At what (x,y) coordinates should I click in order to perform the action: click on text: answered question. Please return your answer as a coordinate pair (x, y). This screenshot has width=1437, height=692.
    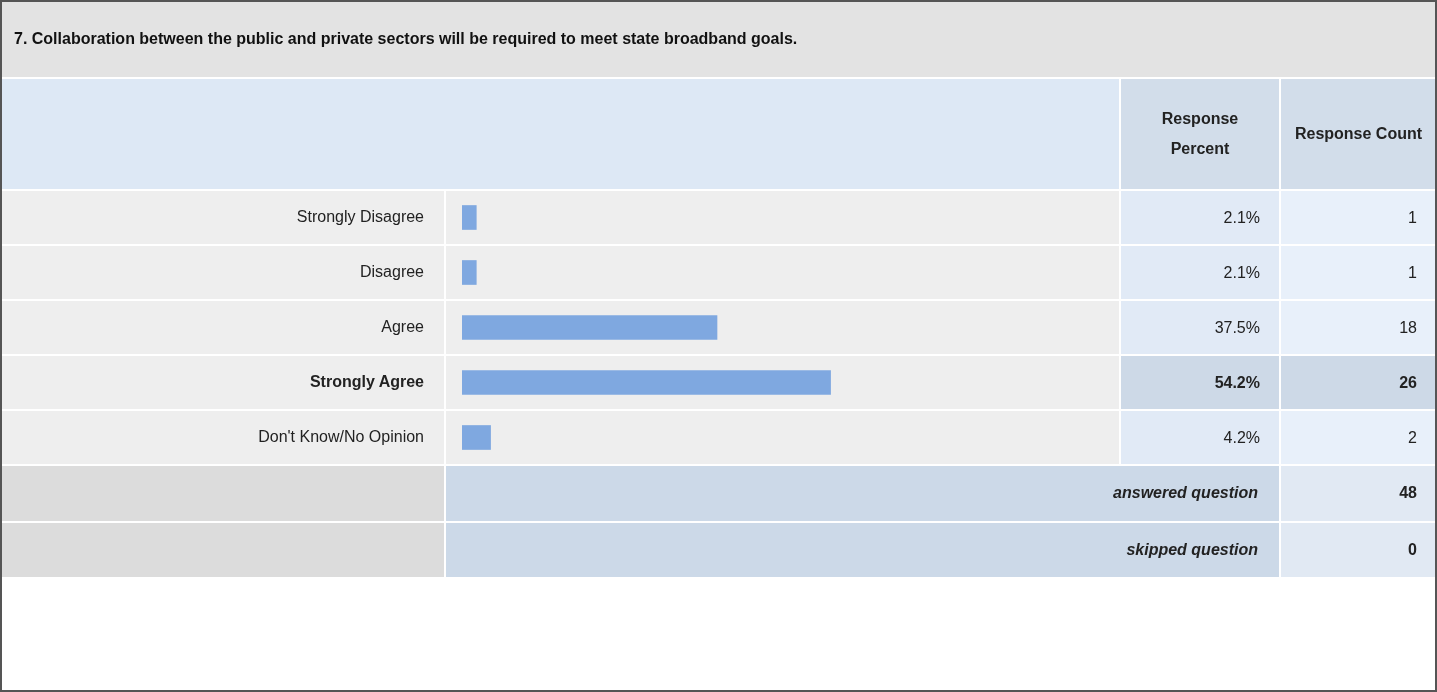
    Looking at the image, I should click on (1185, 493).